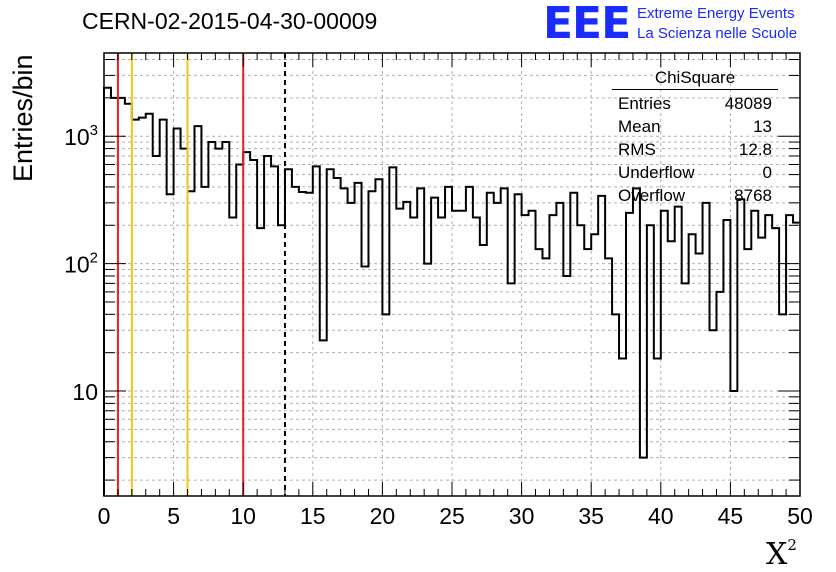 The height and width of the screenshot is (572, 836). What do you see at coordinates (755, 149) in the screenshot?
I see `stats-value: 12.8` at bounding box center [755, 149].